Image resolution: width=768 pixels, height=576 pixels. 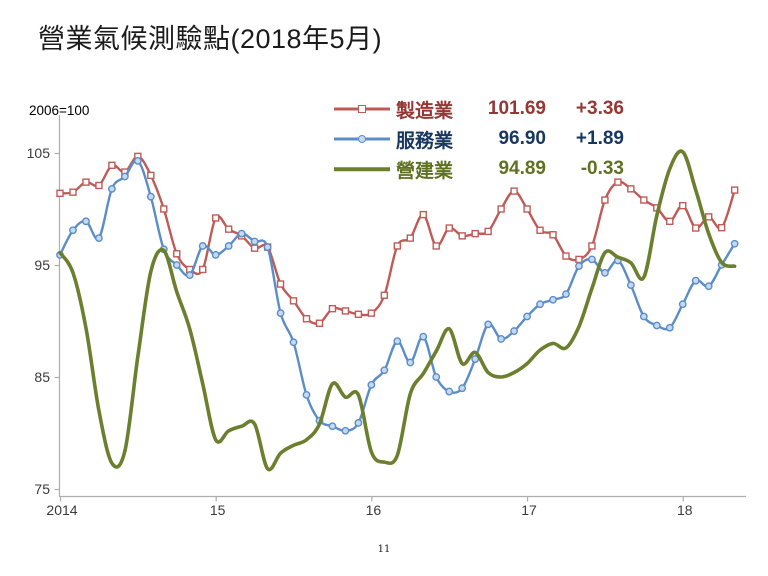 I want to click on legend-line-sample-services, so click(x=362, y=139).